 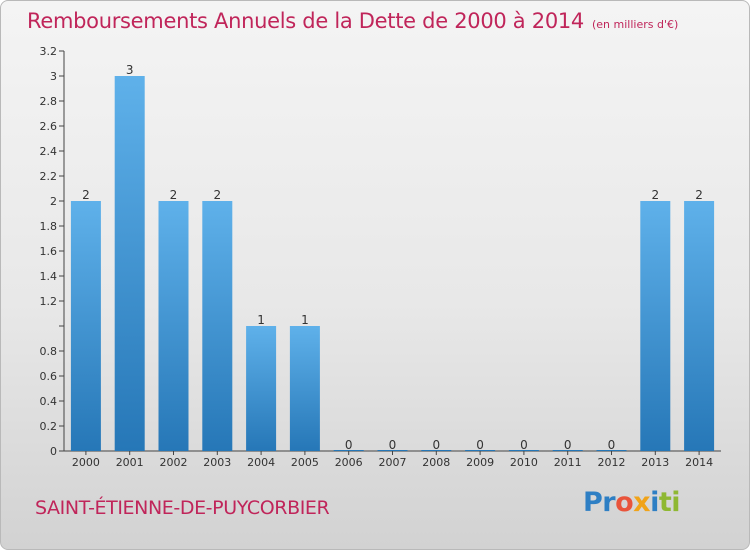 What do you see at coordinates (217, 195) in the screenshot?
I see `data-label-2003: 2` at bounding box center [217, 195].